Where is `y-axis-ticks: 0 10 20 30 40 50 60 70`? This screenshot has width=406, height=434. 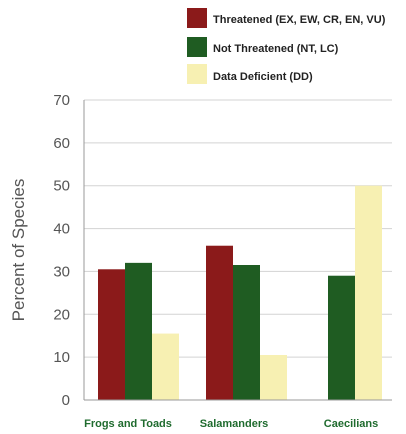 y-axis-ticks: 0 10 20 30 40 50 60 70 is located at coordinates (61, 250).